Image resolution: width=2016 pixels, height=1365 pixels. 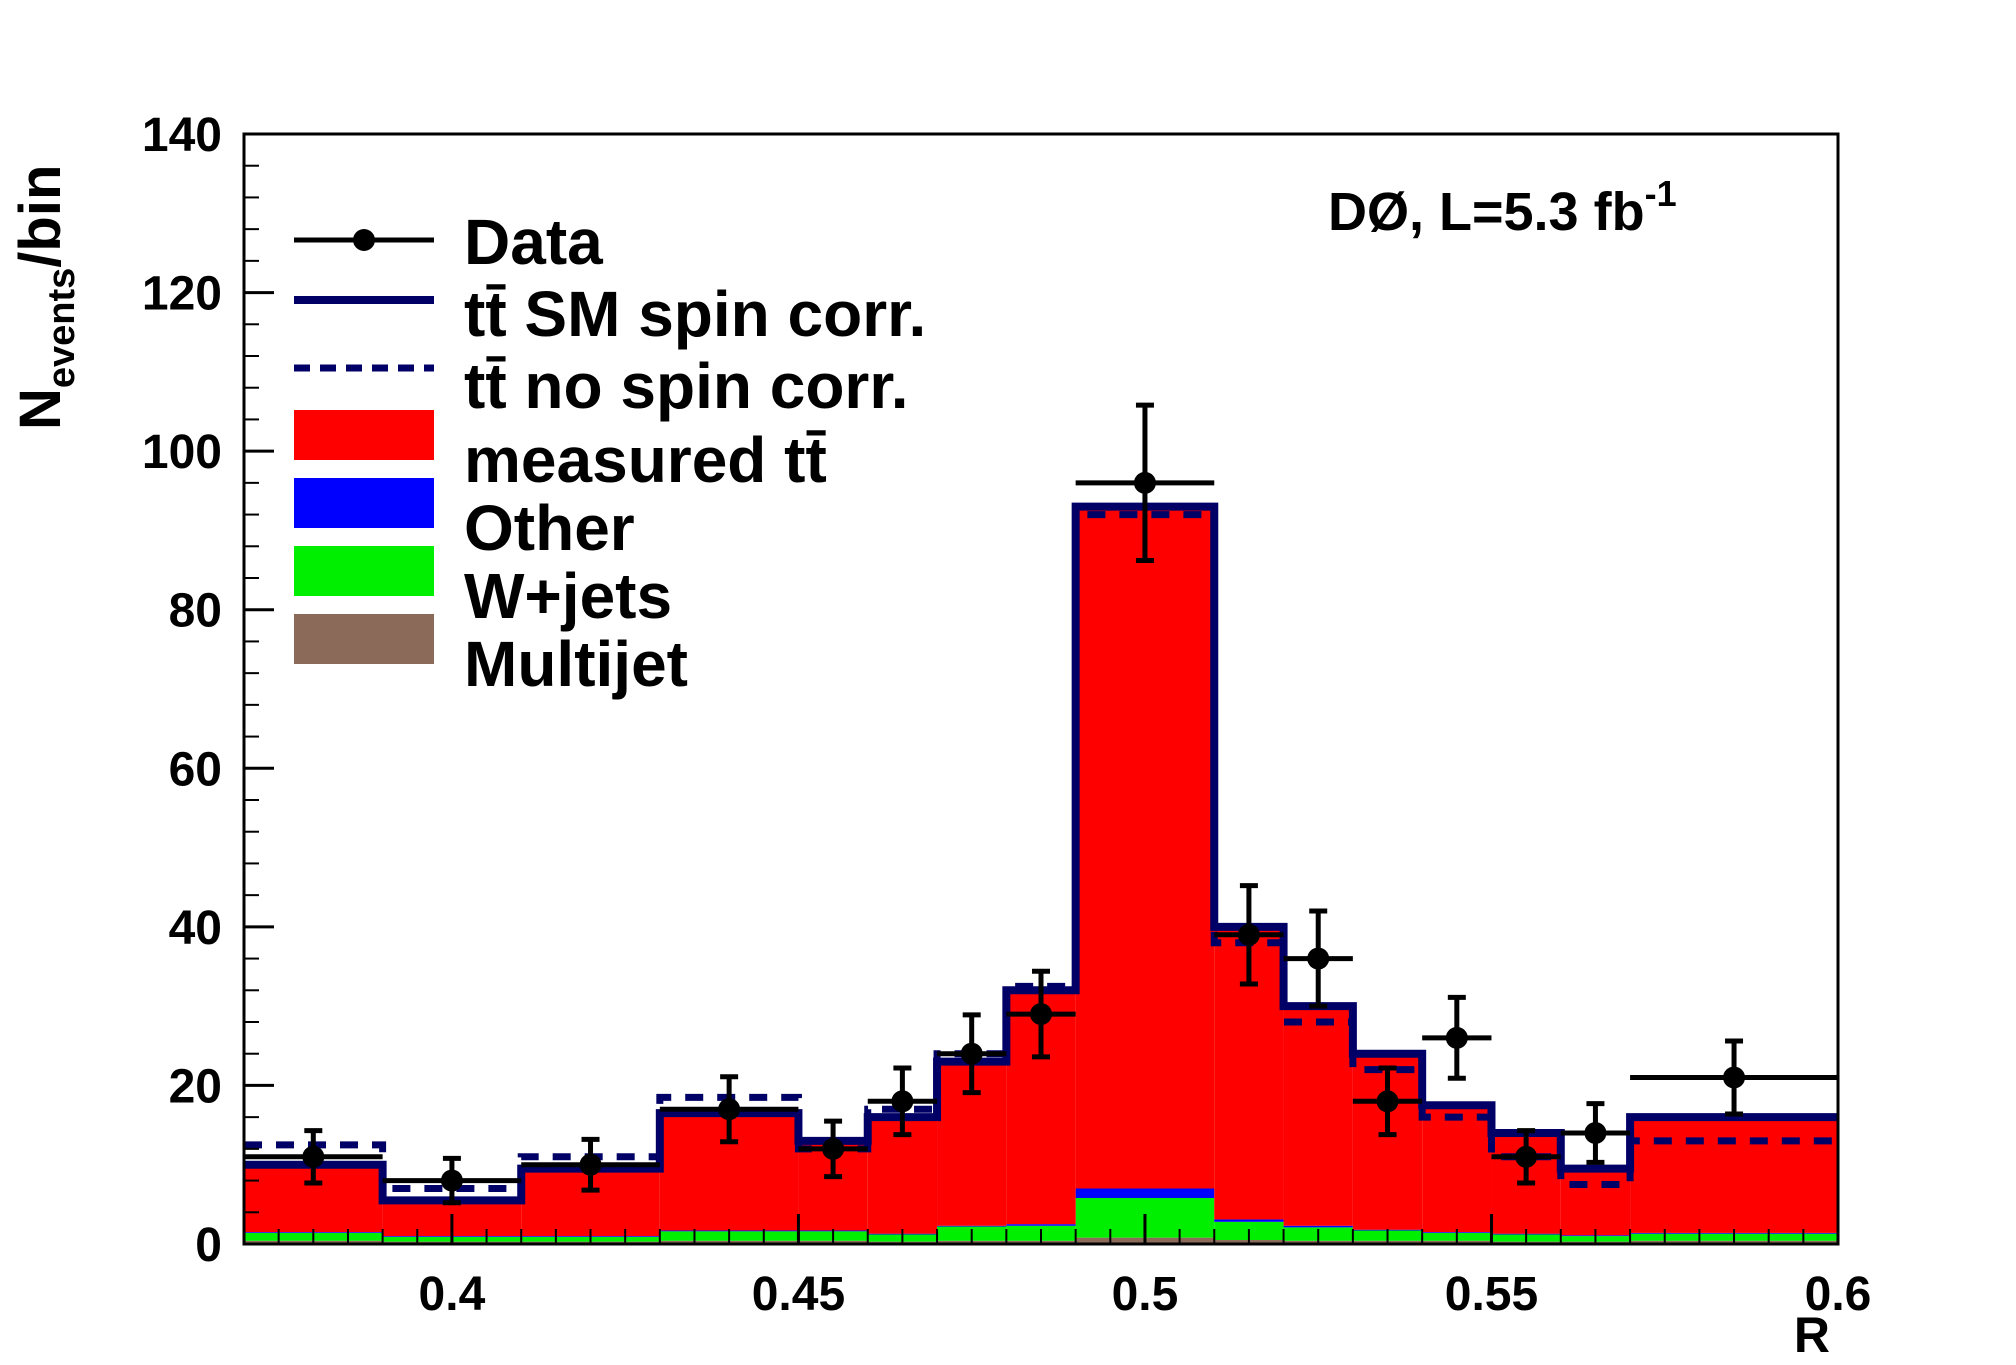 I want to click on y-tick-label: 120, so click(x=182, y=294).